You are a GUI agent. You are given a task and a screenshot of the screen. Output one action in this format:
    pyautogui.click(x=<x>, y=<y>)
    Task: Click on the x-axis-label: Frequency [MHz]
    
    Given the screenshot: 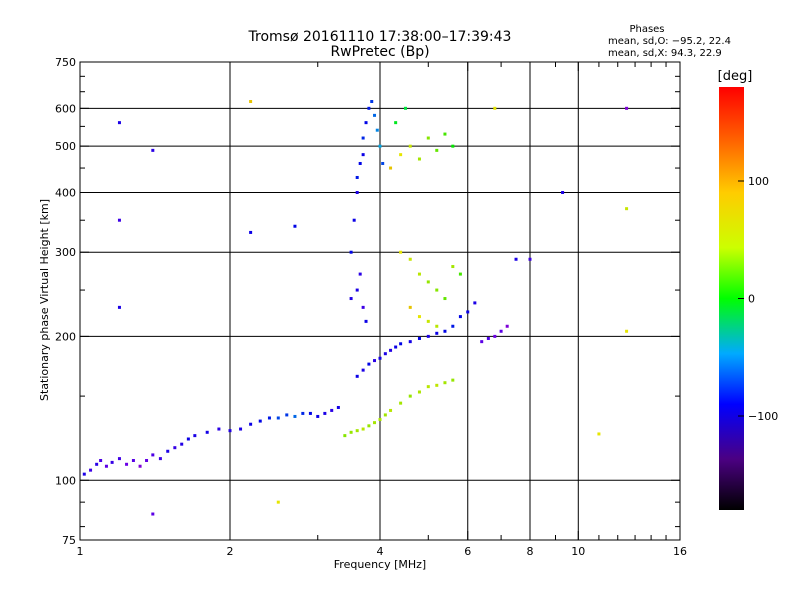 What is the action you would take?
    pyautogui.click(x=380, y=564)
    